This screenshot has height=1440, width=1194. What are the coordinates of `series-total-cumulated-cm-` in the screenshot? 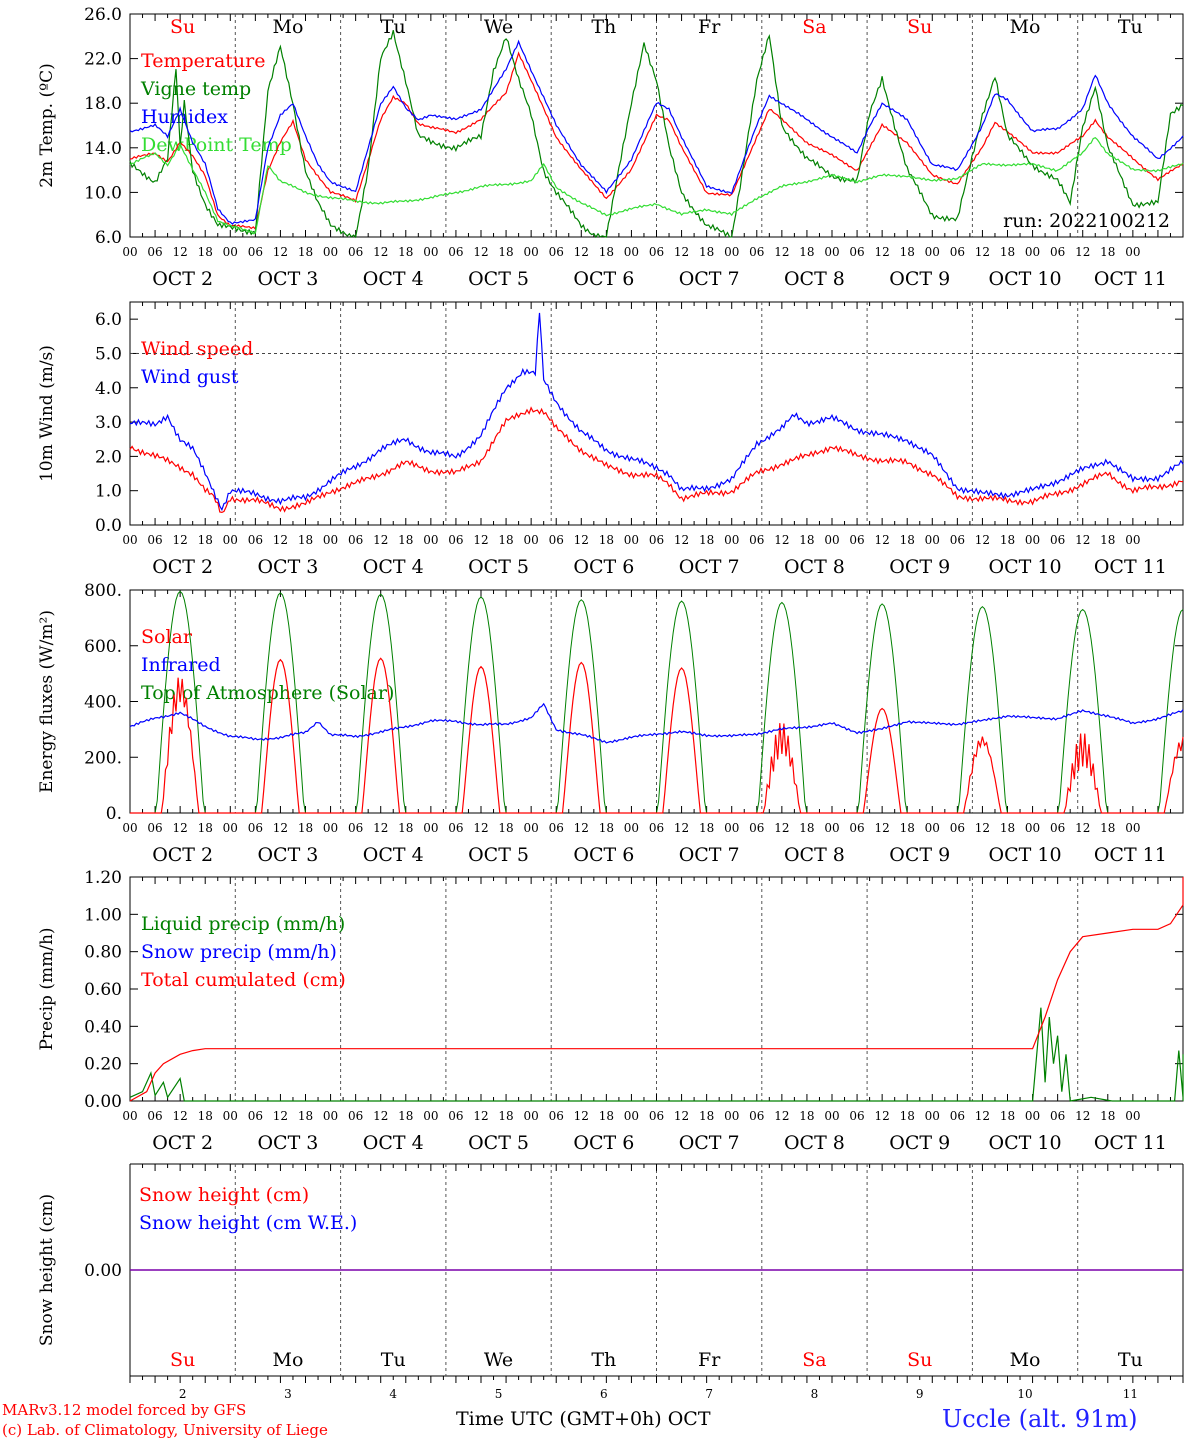 It's located at (656, 989).